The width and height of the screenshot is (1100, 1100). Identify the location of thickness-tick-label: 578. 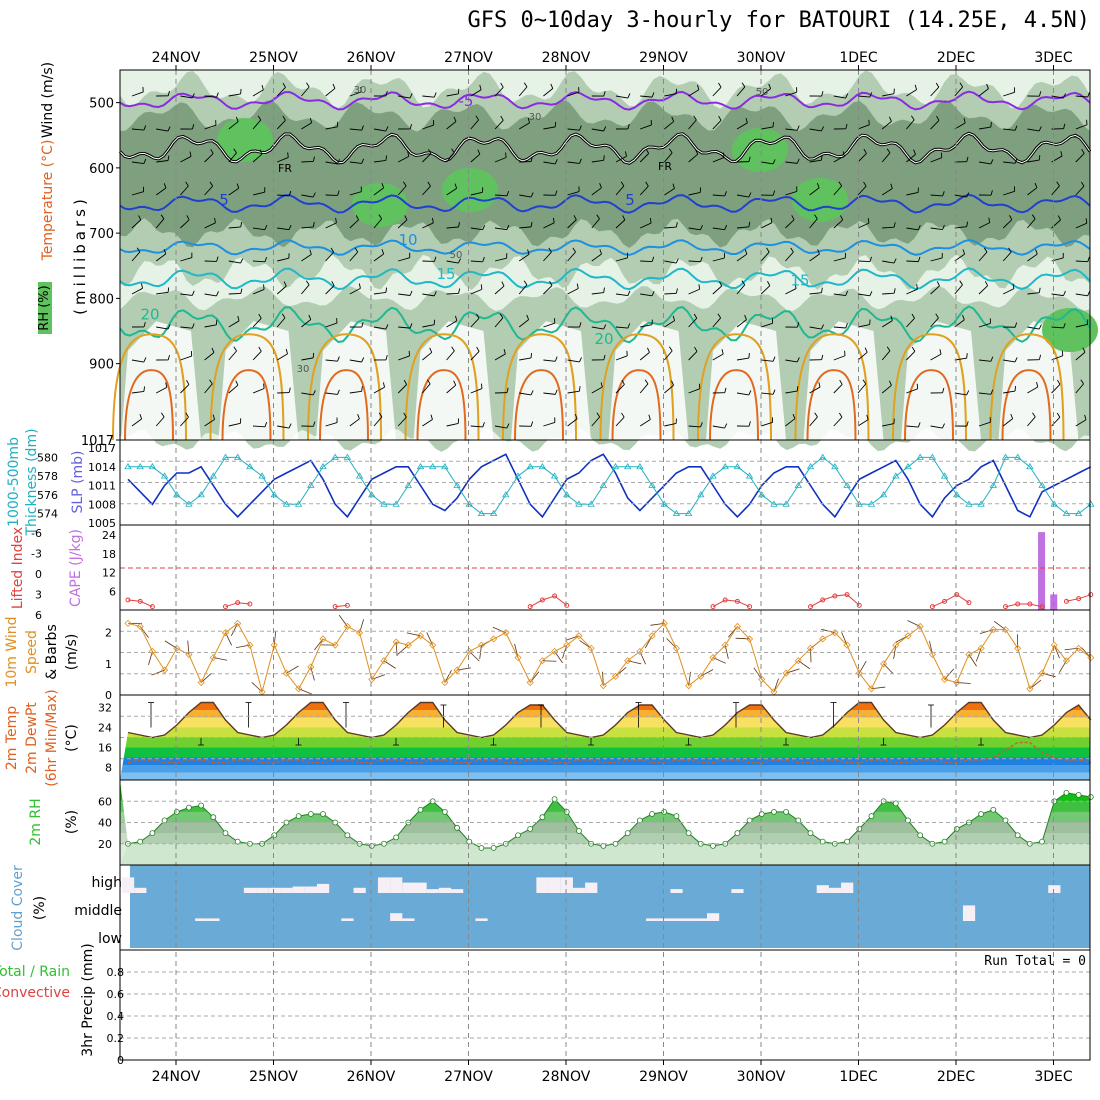
(47, 476).